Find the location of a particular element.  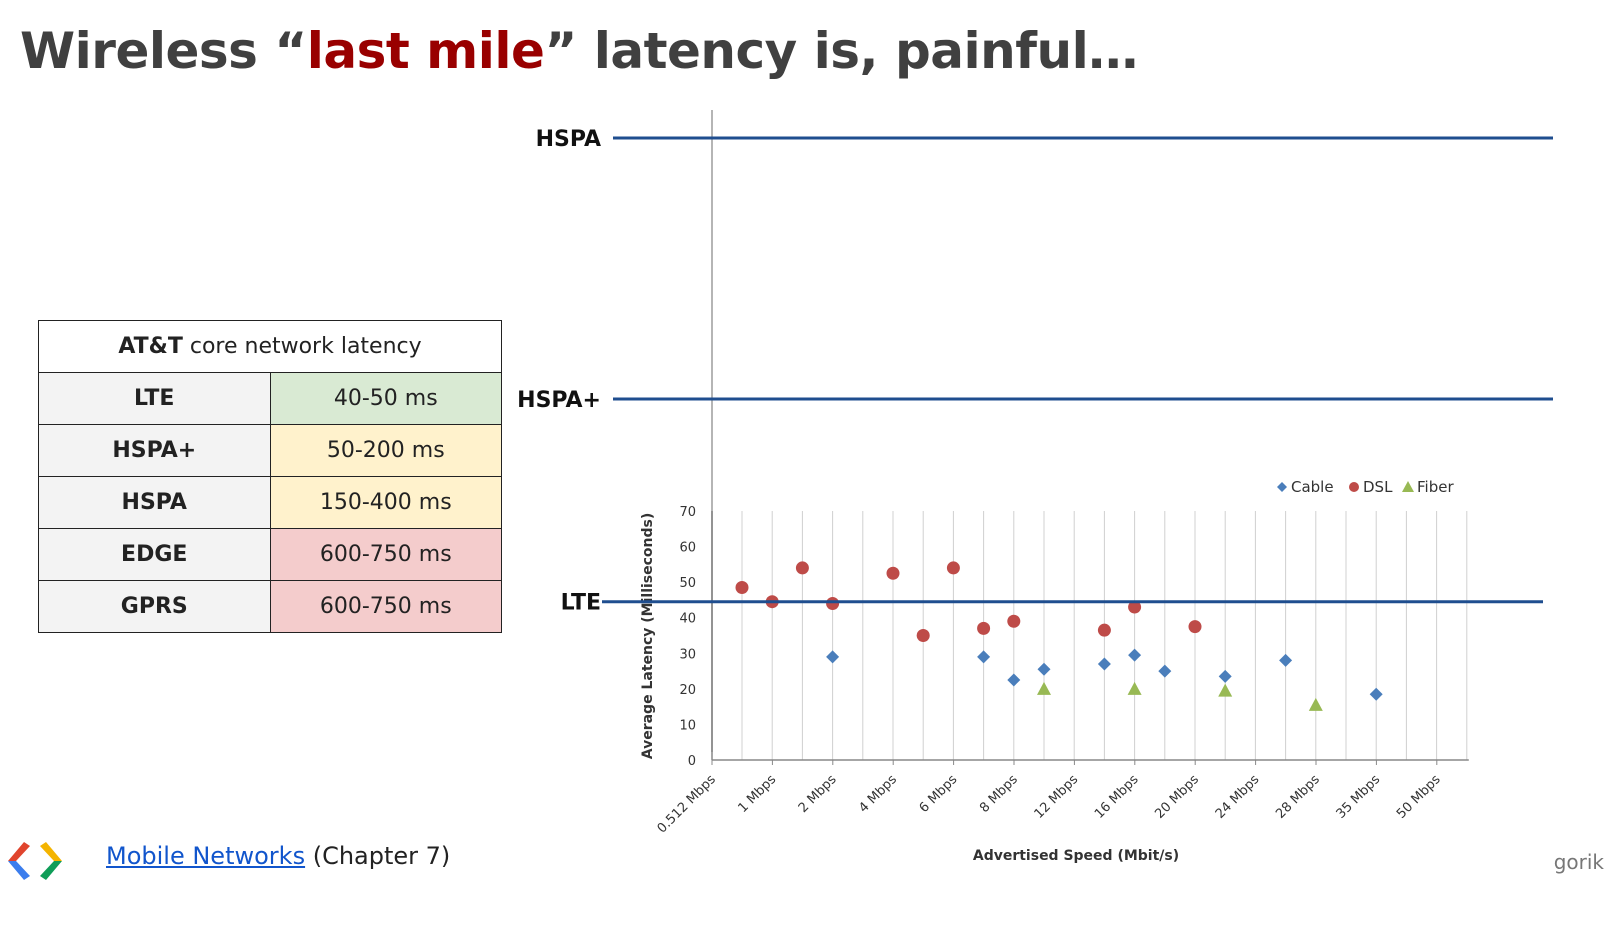

table-row: EDGE 600-750 ms is located at coordinates (270, 554).